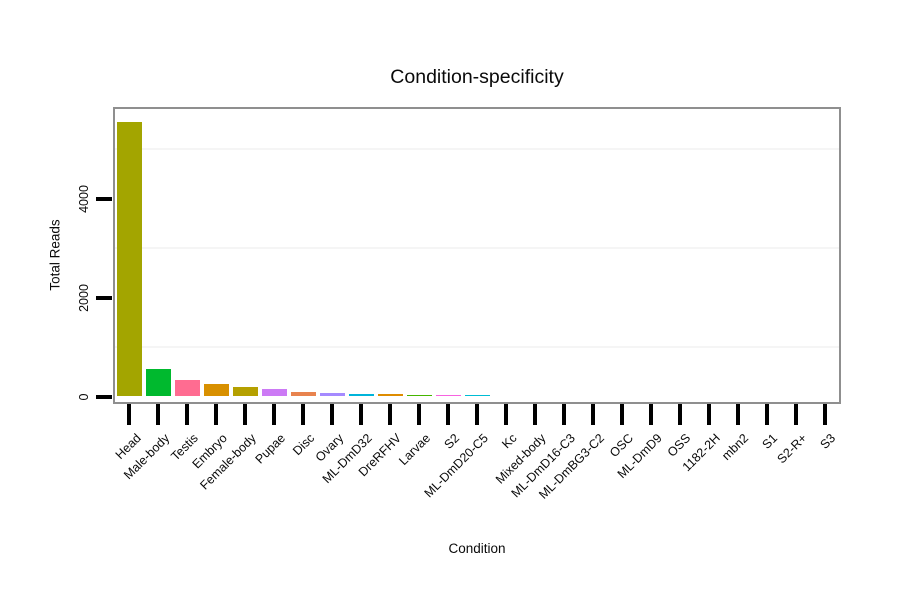 Image resolution: width=900 pixels, height=600 pixels. I want to click on x-tick-mark-ovary, so click(332, 414).